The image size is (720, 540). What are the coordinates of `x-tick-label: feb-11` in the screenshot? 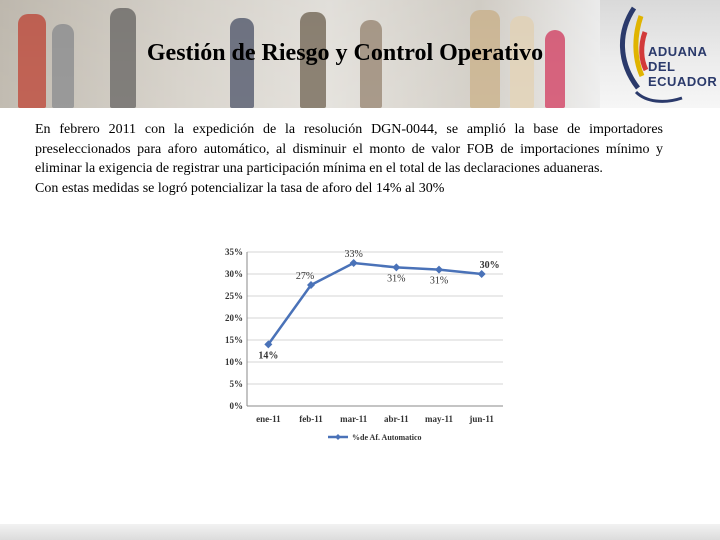 It's located at (311, 419).